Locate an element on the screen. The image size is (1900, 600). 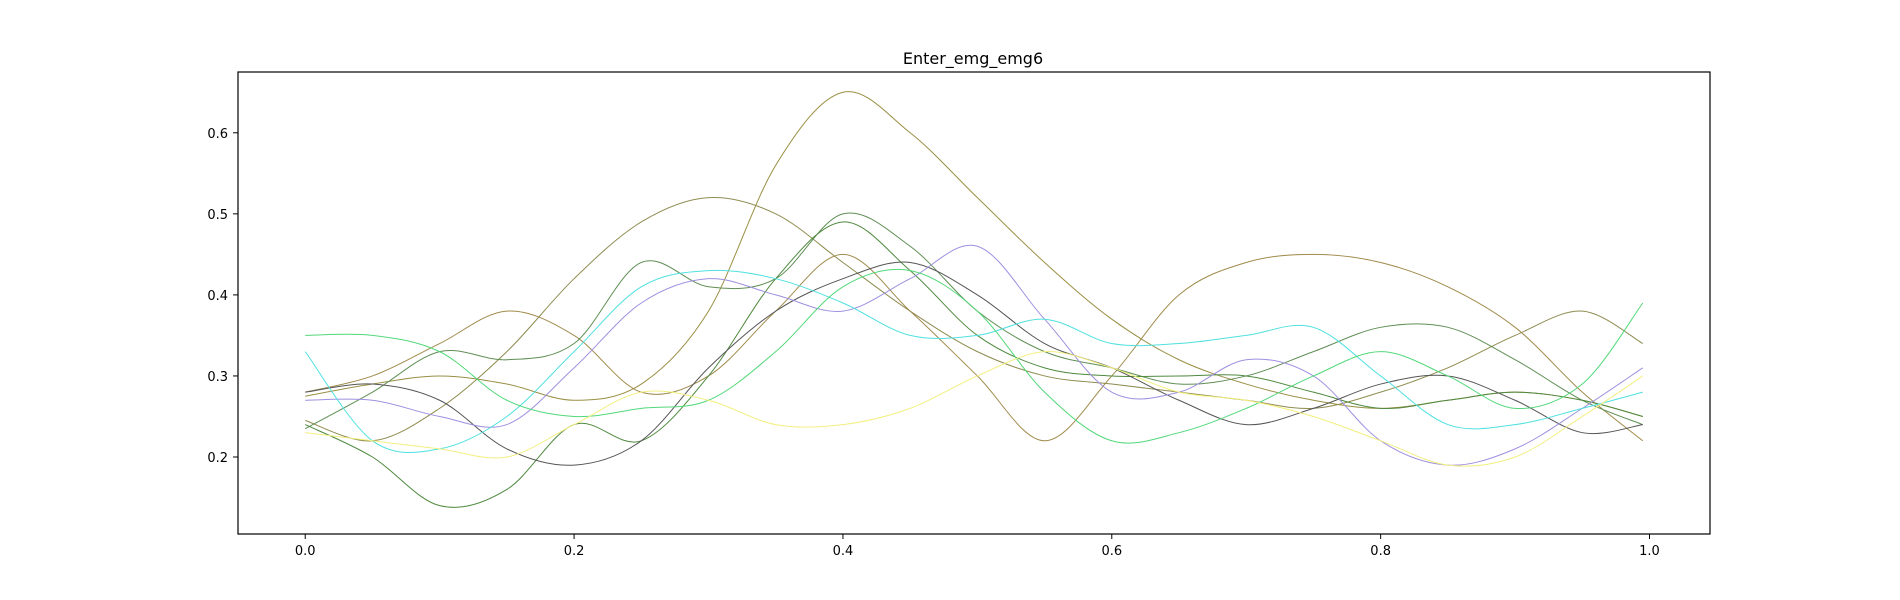
x-tick-label: 0.4 is located at coordinates (843, 551).